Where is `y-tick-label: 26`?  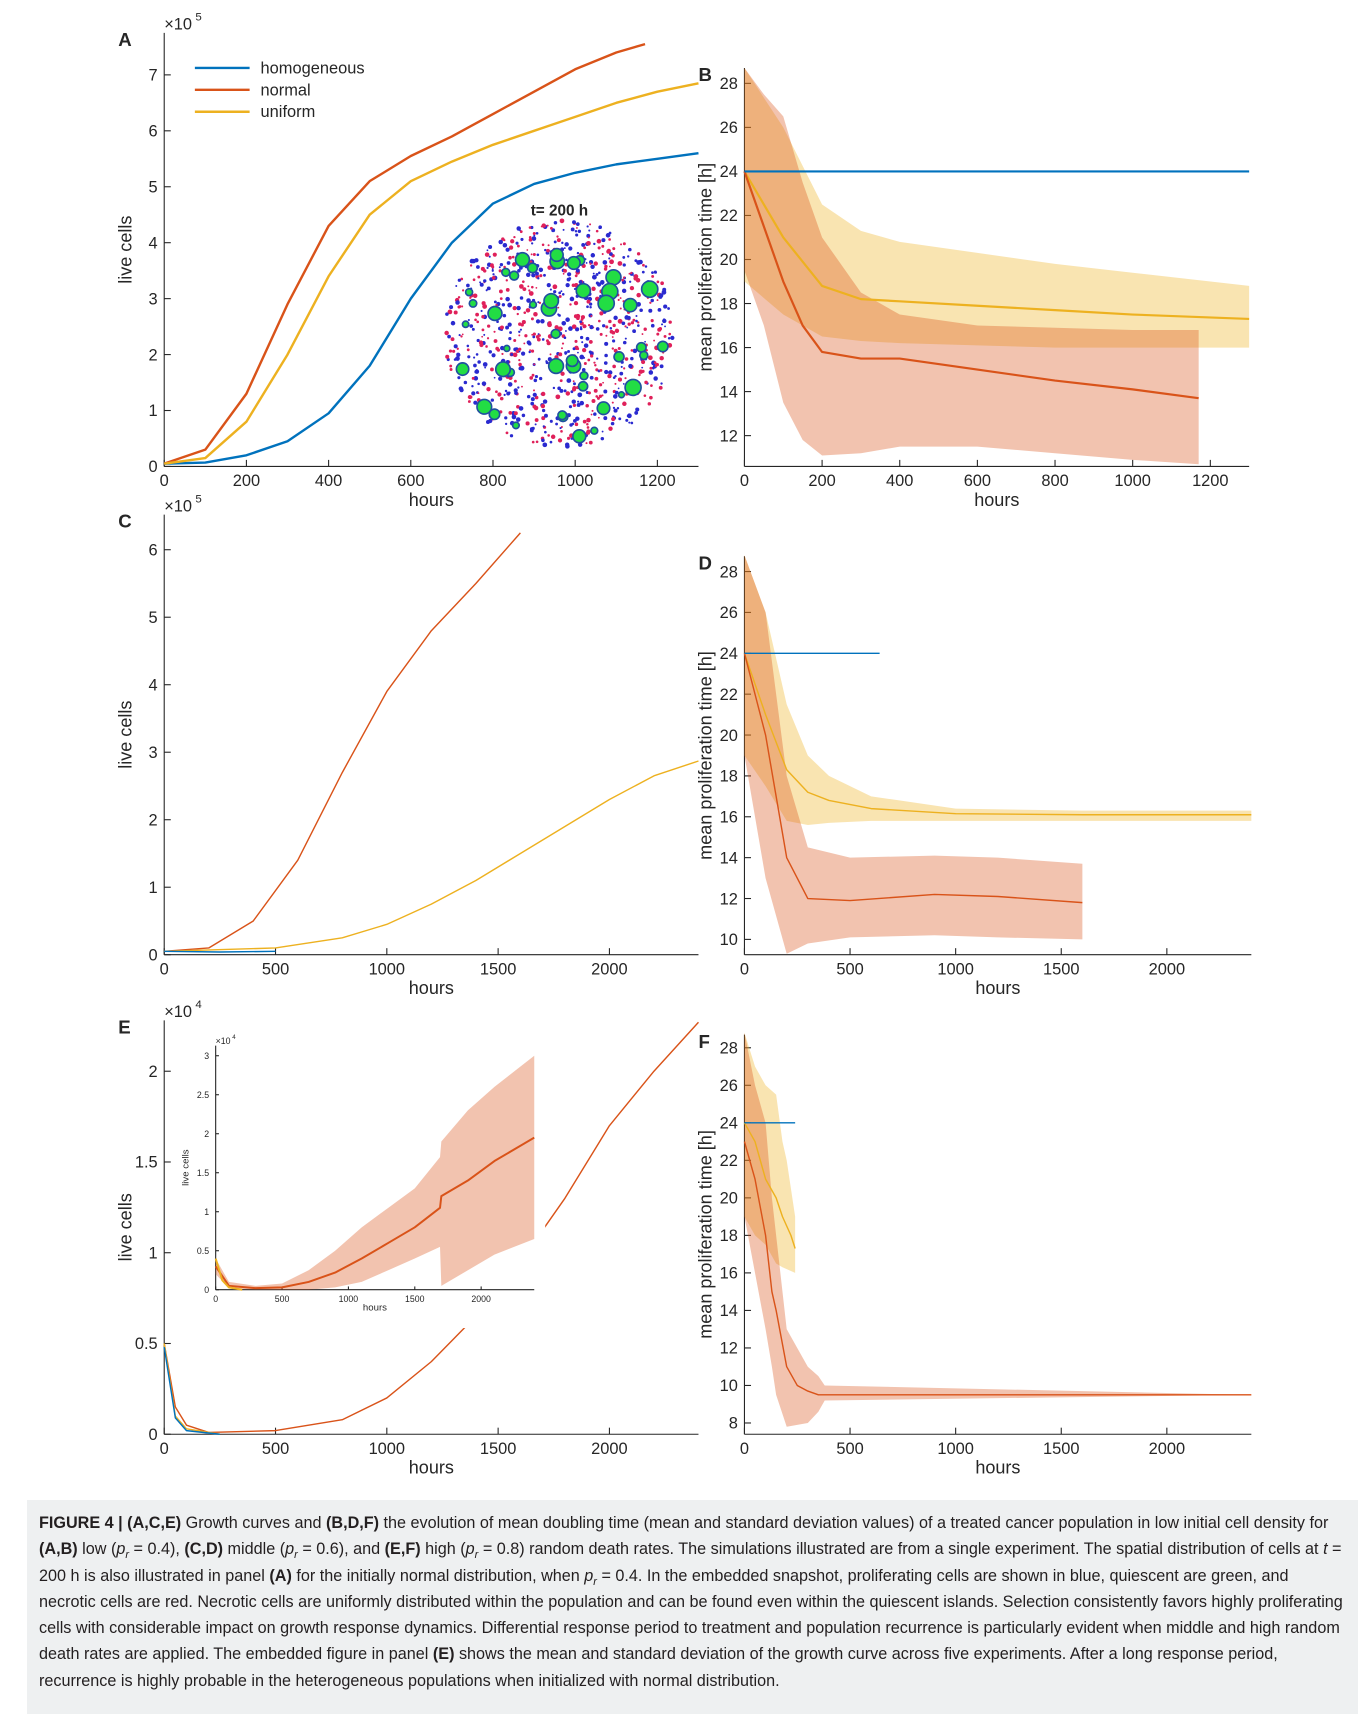
y-tick-label: 26 is located at coordinates (729, 613).